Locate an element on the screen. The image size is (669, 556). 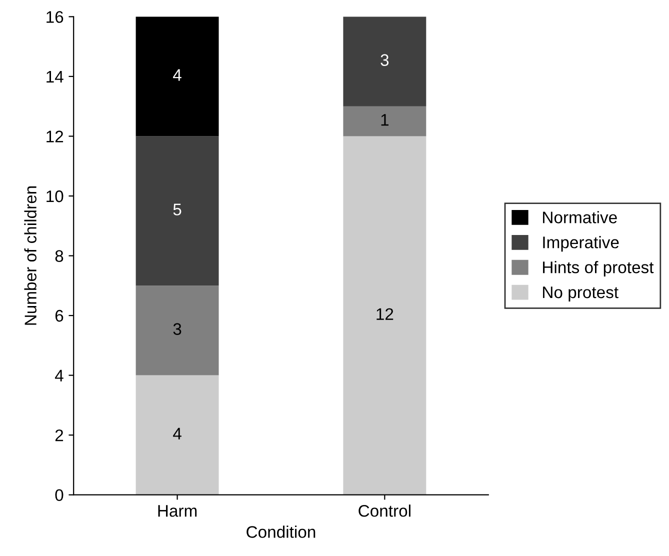
legend-label: Normative is located at coordinates (580, 217).